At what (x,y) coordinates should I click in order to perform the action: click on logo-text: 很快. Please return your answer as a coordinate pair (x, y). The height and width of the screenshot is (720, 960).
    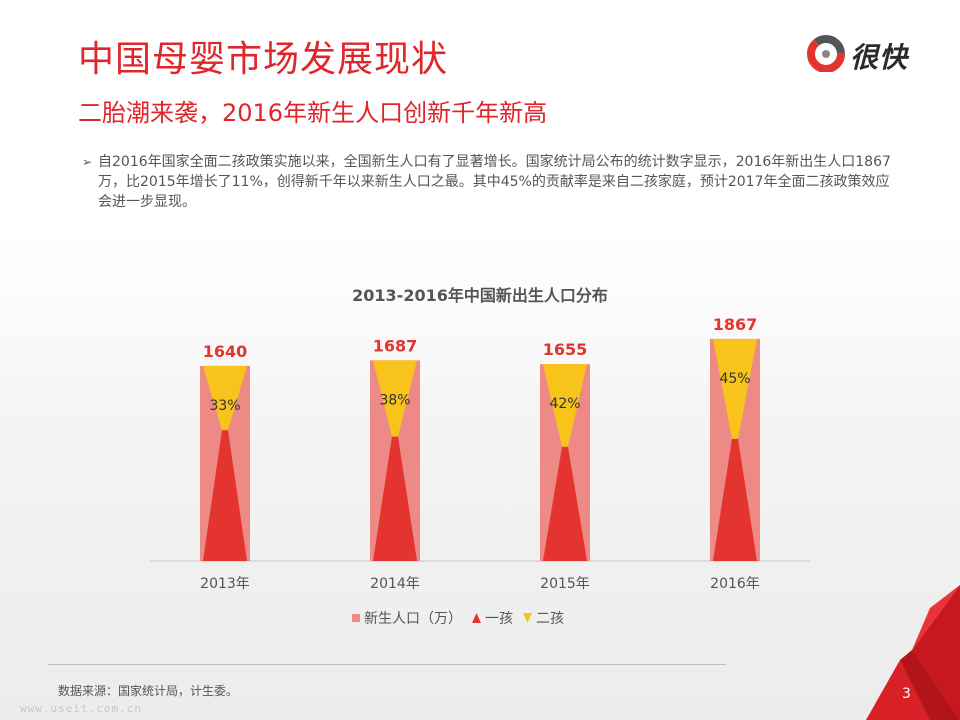
    Looking at the image, I should click on (879, 57).